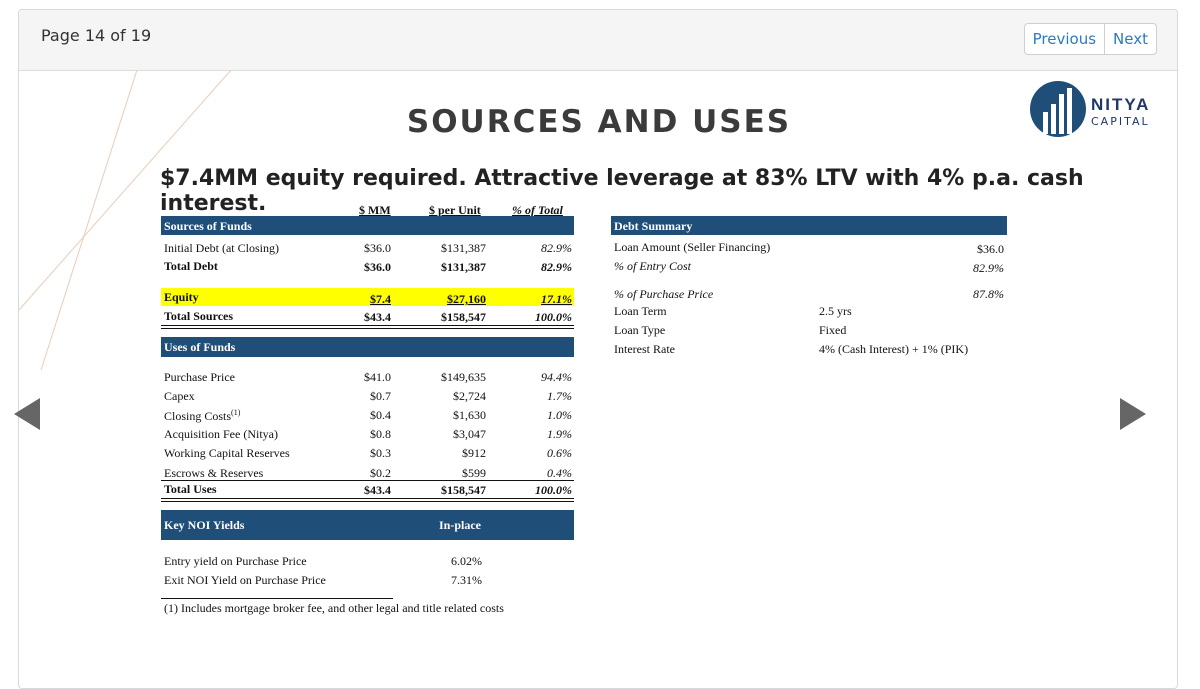  I want to click on previous-page-arrow-icon, so click(27, 414).